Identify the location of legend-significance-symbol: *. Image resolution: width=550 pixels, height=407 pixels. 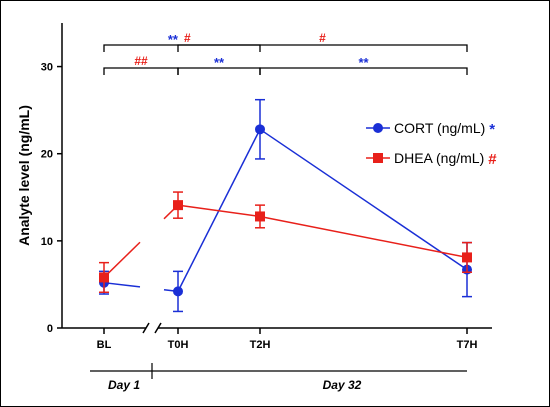
(492, 129).